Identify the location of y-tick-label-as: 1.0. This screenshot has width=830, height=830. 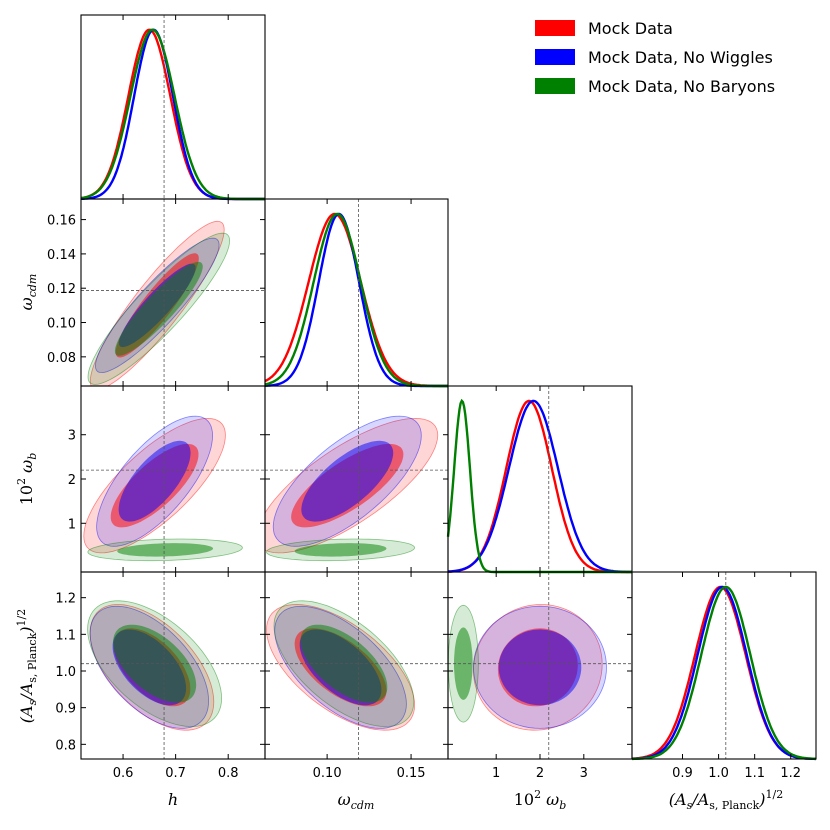
(65, 672).